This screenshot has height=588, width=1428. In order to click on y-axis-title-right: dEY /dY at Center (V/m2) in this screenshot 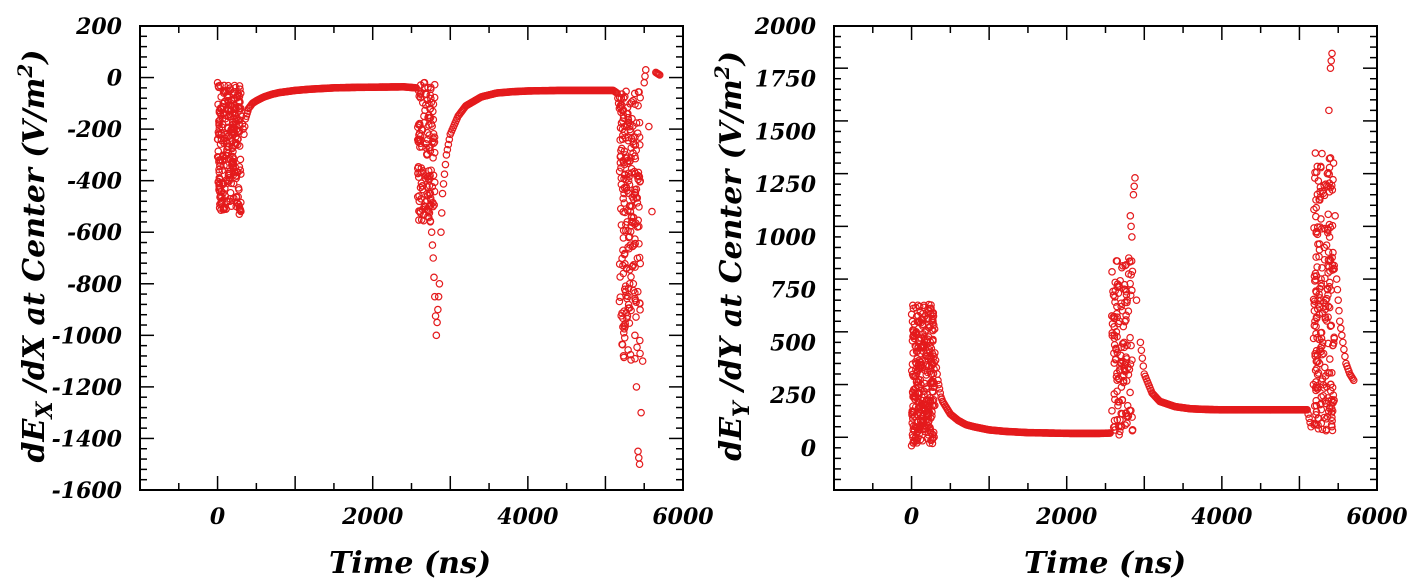, I will do `click(732, 256)`.